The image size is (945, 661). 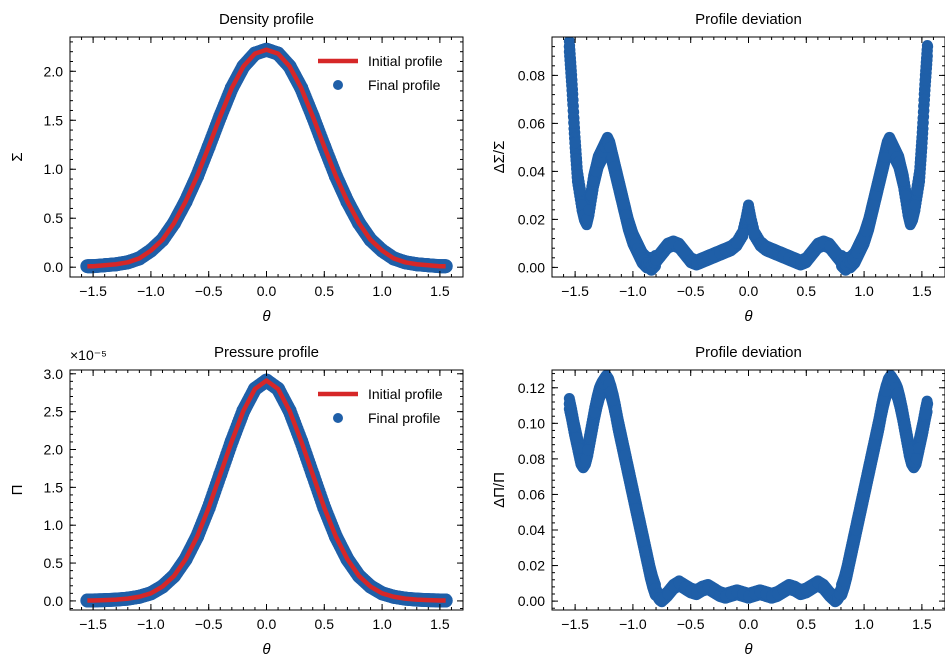 I want to click on y-tick-label: 0.00, so click(x=531, y=601).